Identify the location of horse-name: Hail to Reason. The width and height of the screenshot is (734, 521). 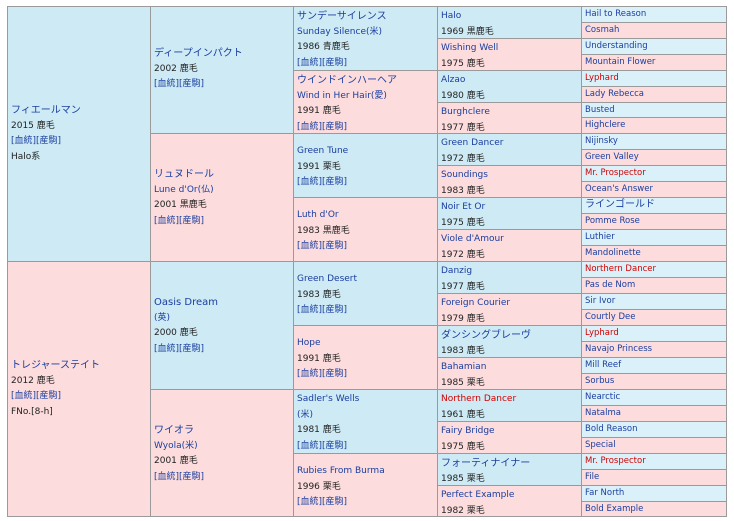
(616, 14).